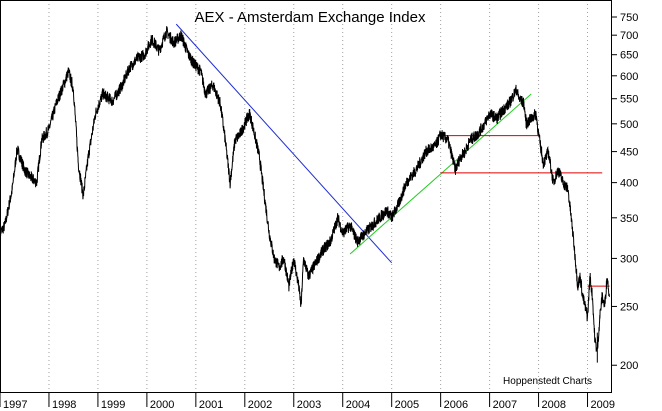 The height and width of the screenshot is (411, 662). Describe the element at coordinates (629, 259) in the screenshot. I see `y-tick-label-300: 300` at that location.